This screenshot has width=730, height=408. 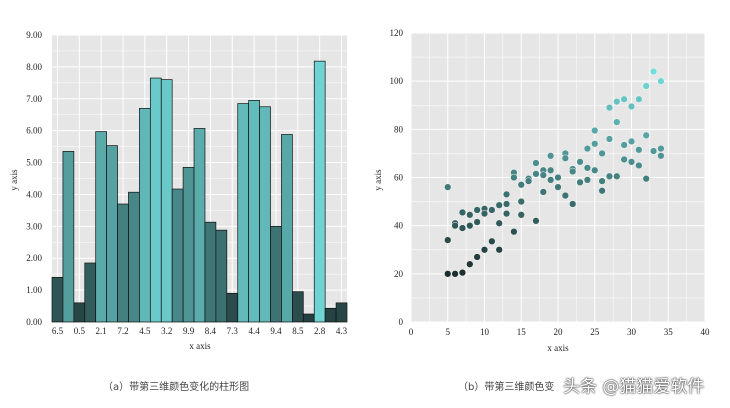 I want to click on x-tick-label: 4.4, so click(x=255, y=331).